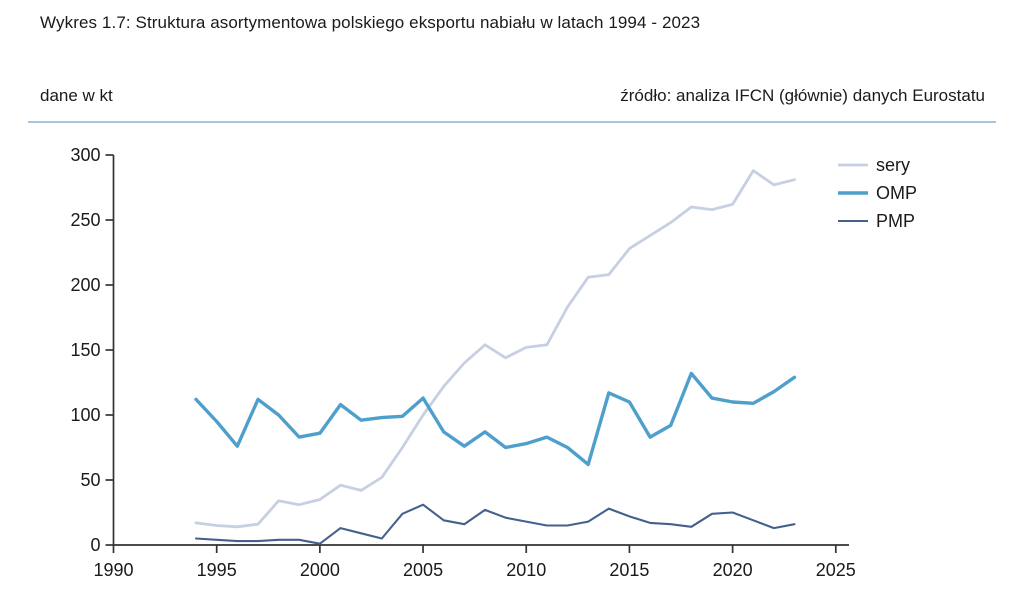 Image resolution: width=1024 pixels, height=596 pixels. What do you see at coordinates (495, 524) in the screenshot?
I see `series-line-PMP` at bounding box center [495, 524].